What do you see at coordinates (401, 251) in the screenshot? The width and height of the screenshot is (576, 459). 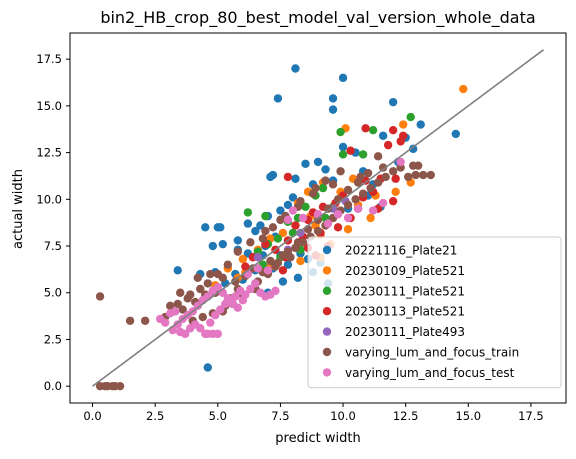 I see `legend-label: 20221116_Plate21` at bounding box center [401, 251].